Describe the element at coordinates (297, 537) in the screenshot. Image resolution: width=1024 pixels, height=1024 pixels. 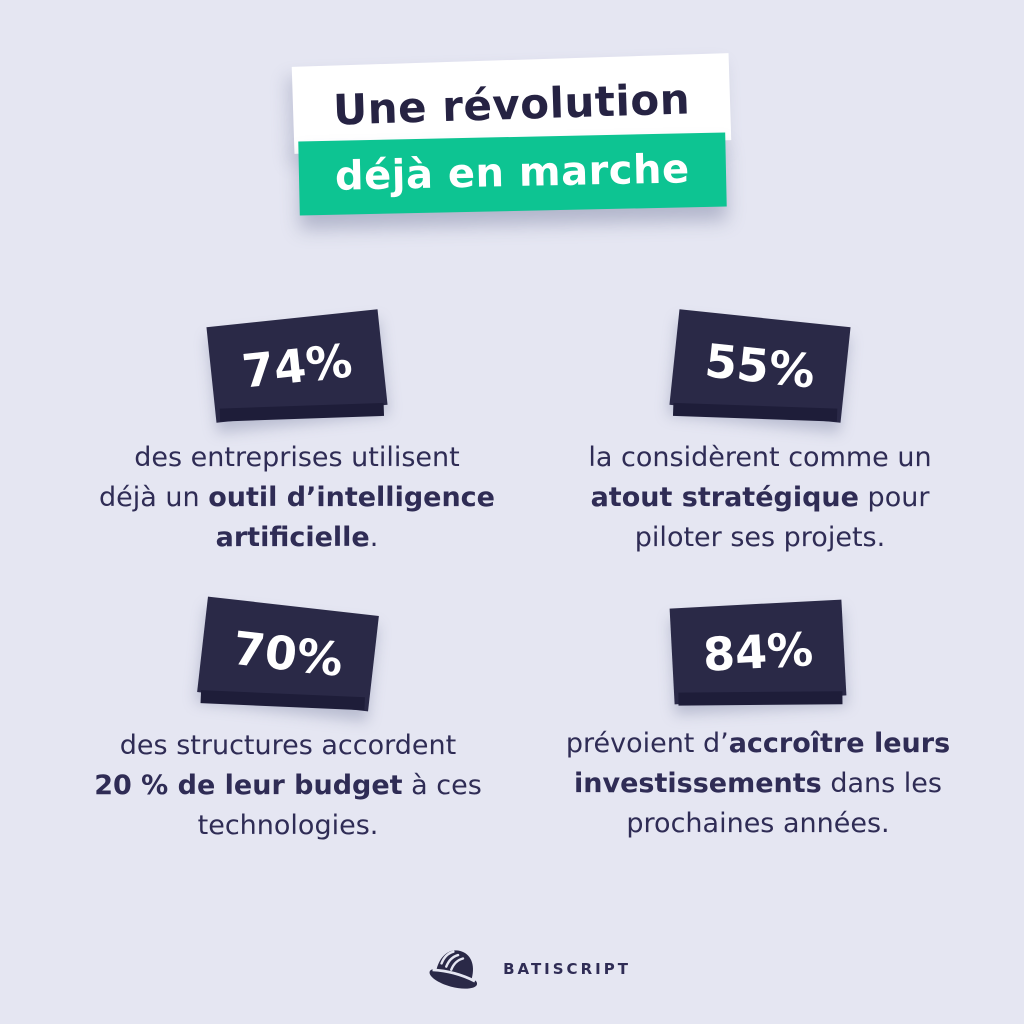
I see `stat-text-line: artificielle.` at that location.